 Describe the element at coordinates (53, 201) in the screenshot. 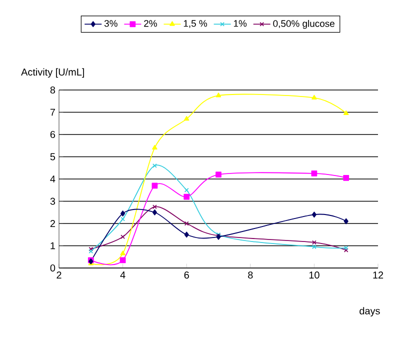

I see `y-tick-label: 3` at that location.